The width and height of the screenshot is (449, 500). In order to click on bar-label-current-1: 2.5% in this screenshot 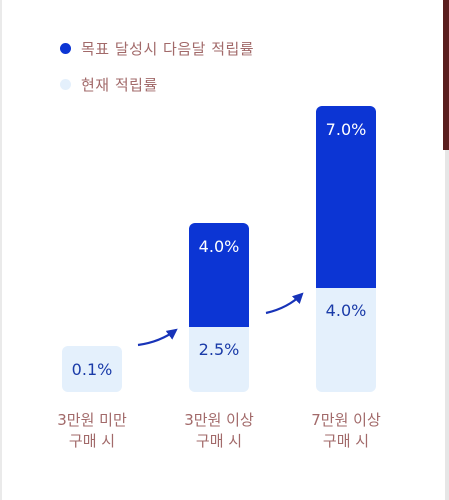, I will do `click(219, 349)`.